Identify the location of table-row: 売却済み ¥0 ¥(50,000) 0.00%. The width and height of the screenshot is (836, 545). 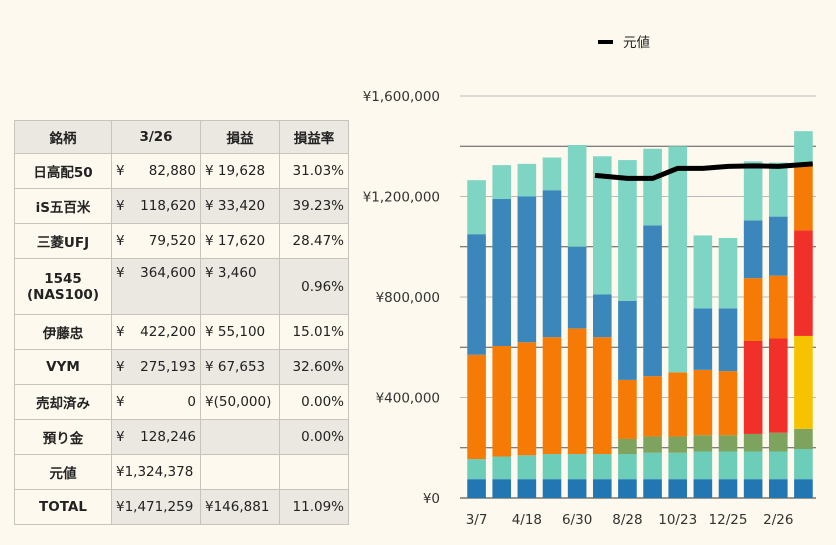
(181, 402).